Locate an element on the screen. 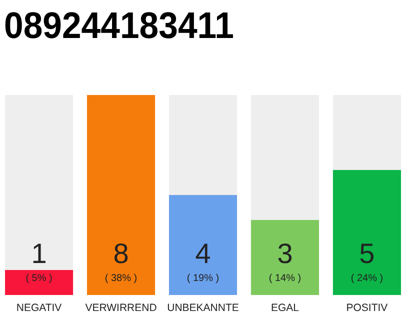 The image size is (410, 320). chart-title: 089244183411 is located at coordinates (126, 25).